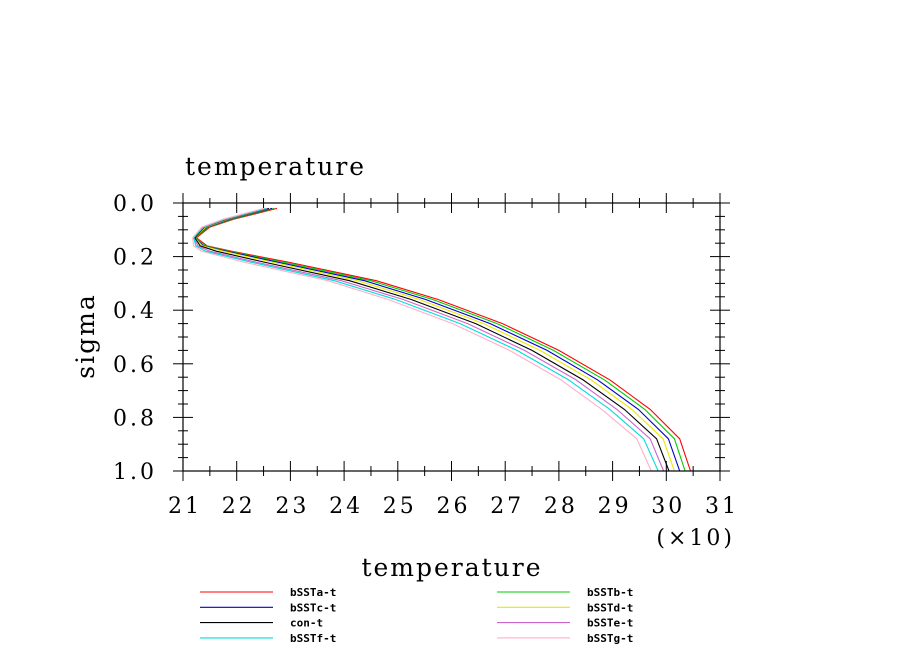  Describe the element at coordinates (135, 311) in the screenshot. I see `y-tick-label: 0.4` at that location.